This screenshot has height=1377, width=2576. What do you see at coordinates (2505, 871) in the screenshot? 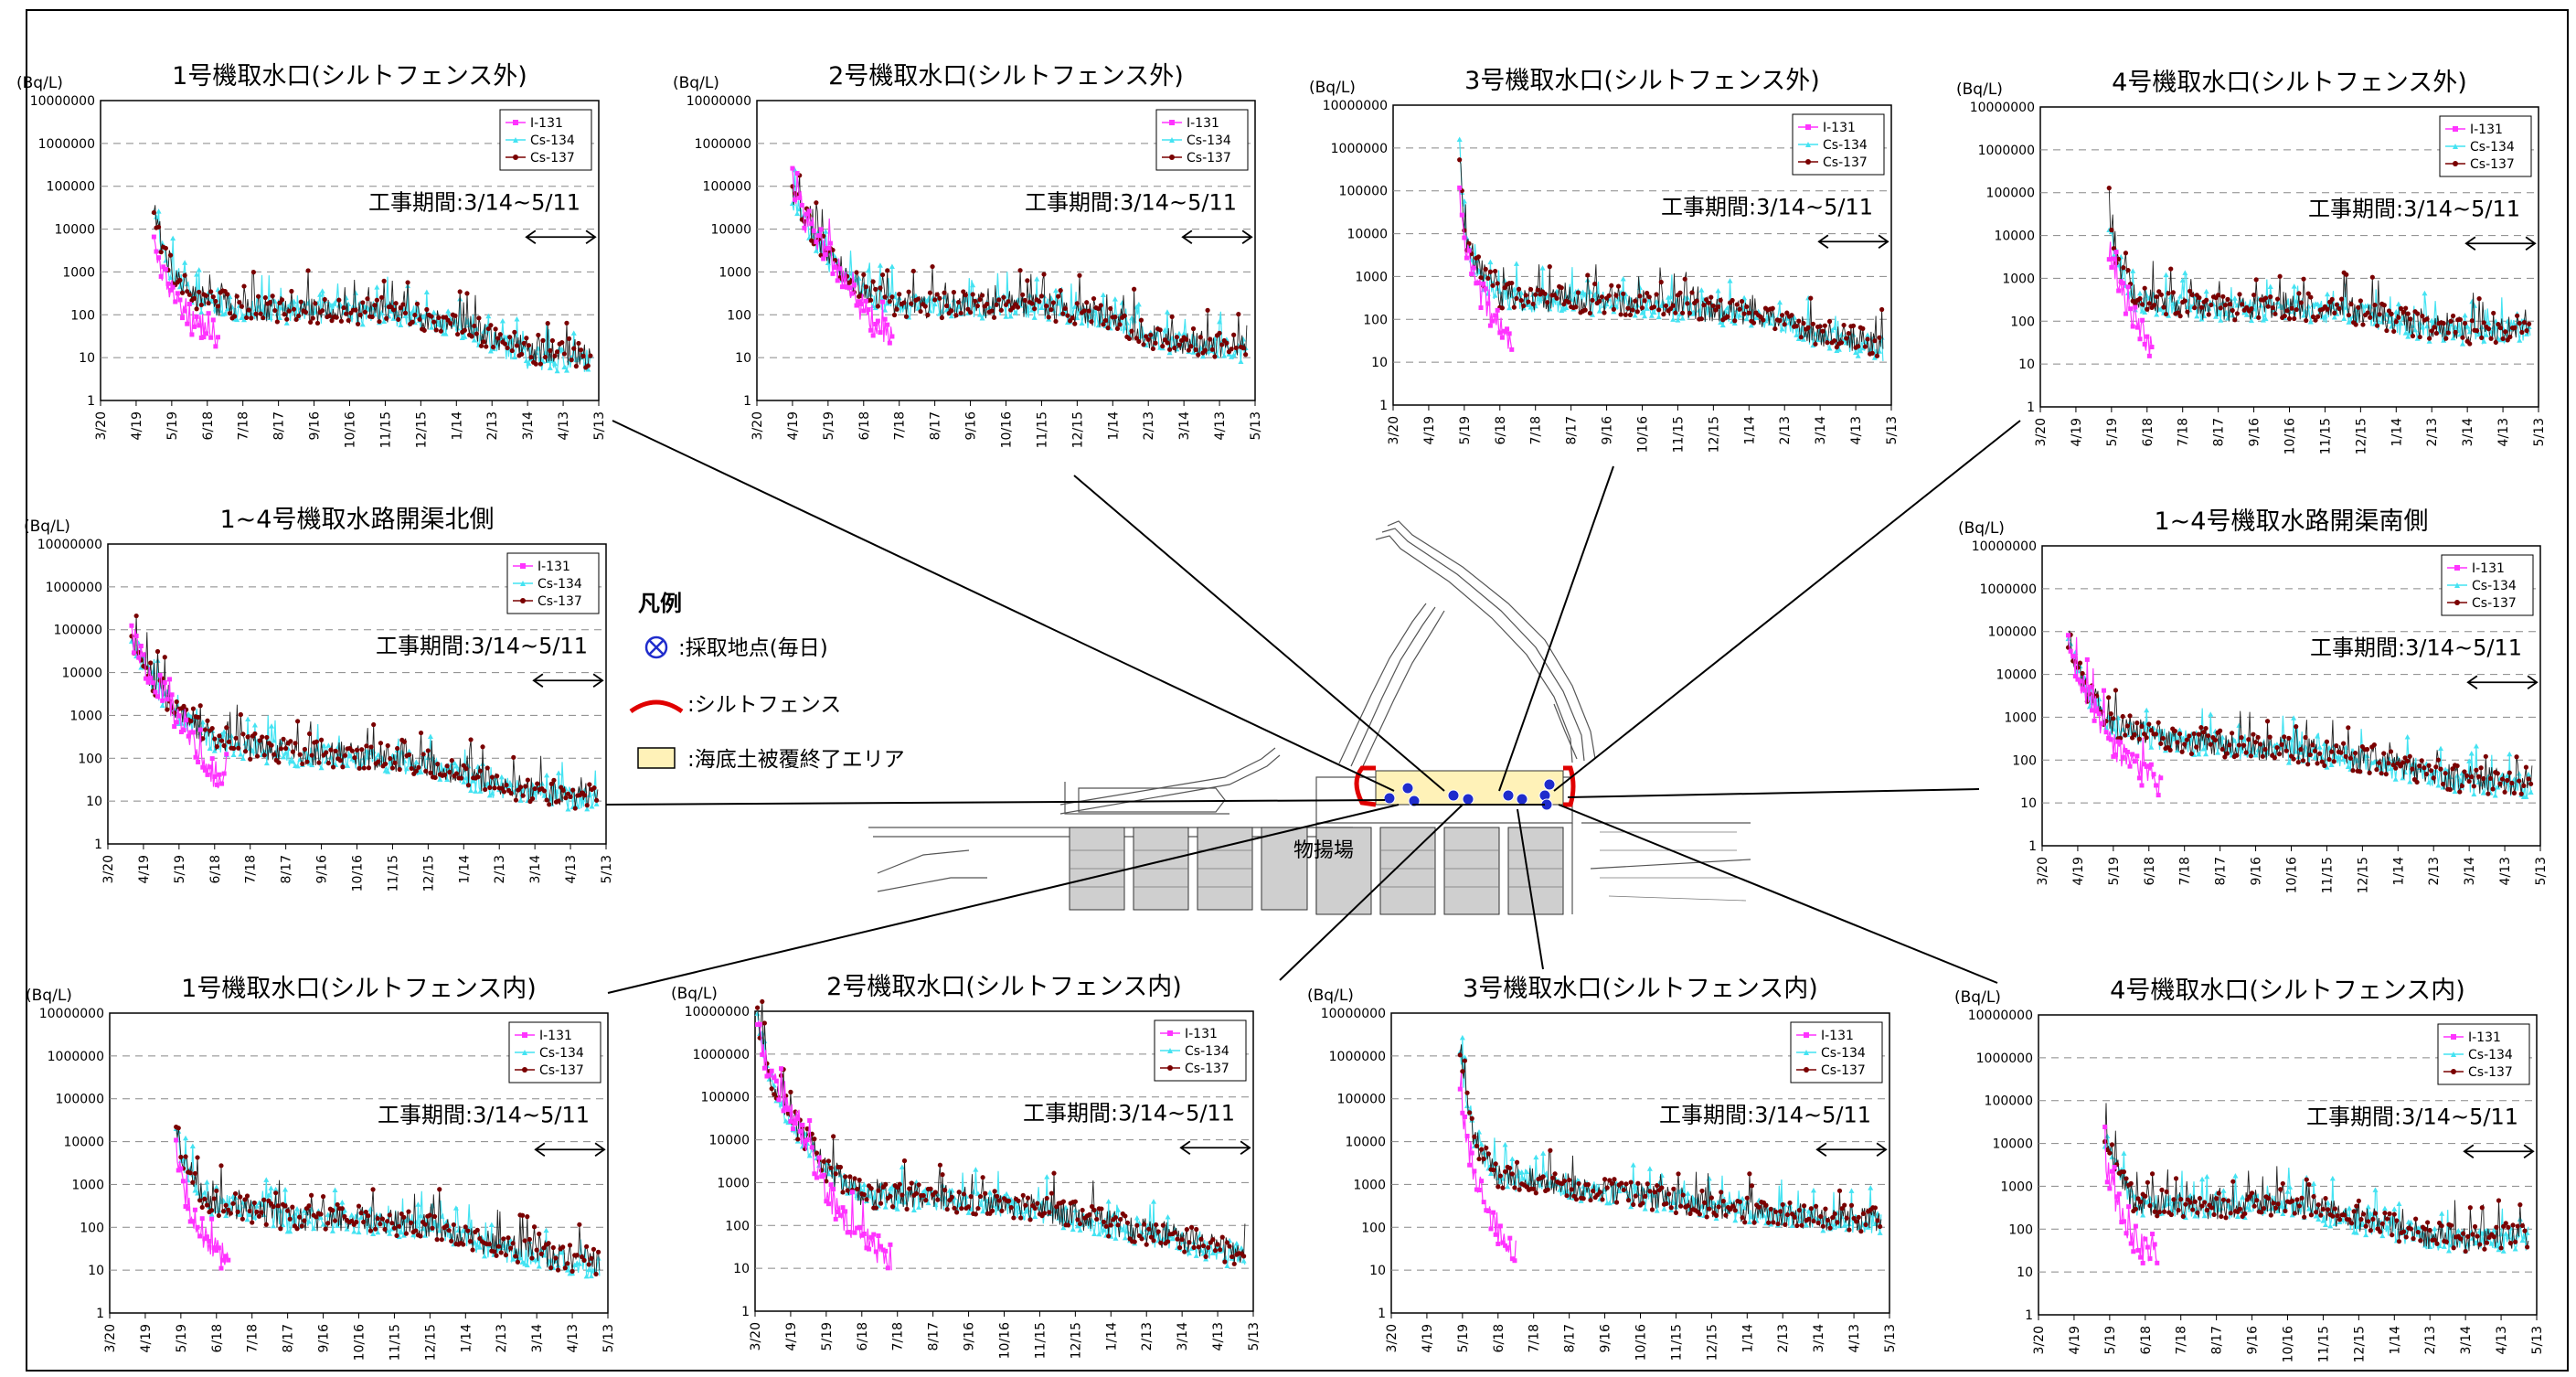
I see `x-tick-label: 4/13` at bounding box center [2505, 871].